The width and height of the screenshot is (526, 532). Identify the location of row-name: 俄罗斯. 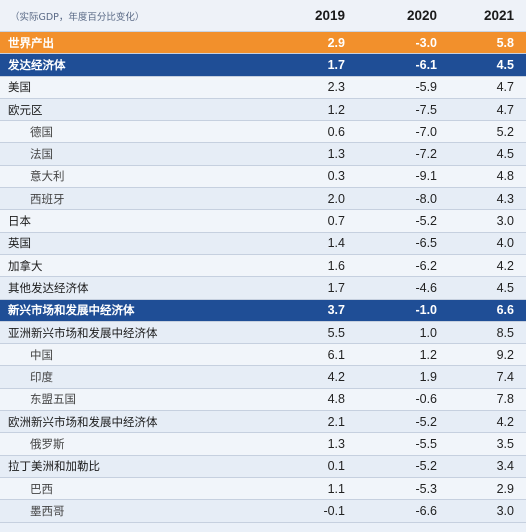
(47, 443).